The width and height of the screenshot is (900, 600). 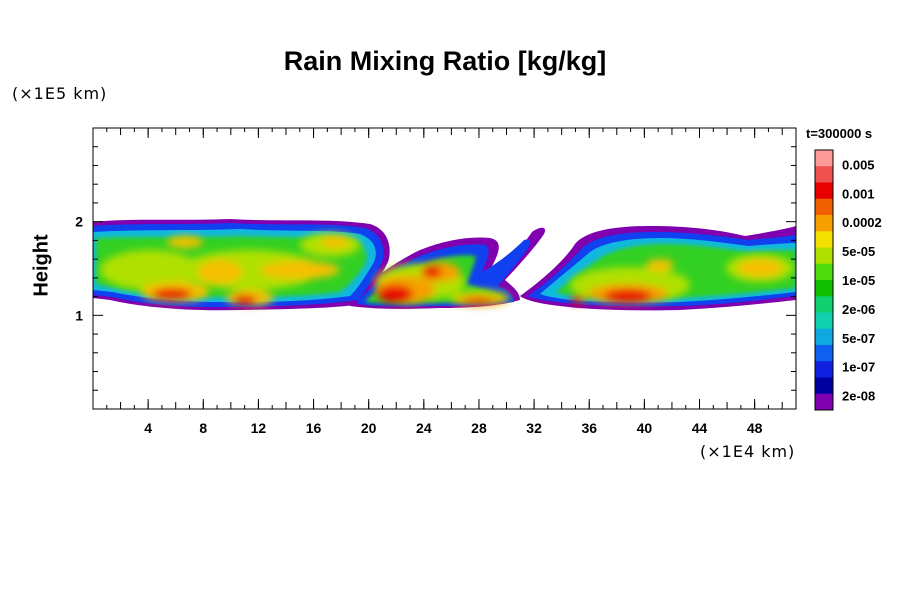 What do you see at coordinates (645, 428) in the screenshot?
I see `x-tick-label: 40` at bounding box center [645, 428].